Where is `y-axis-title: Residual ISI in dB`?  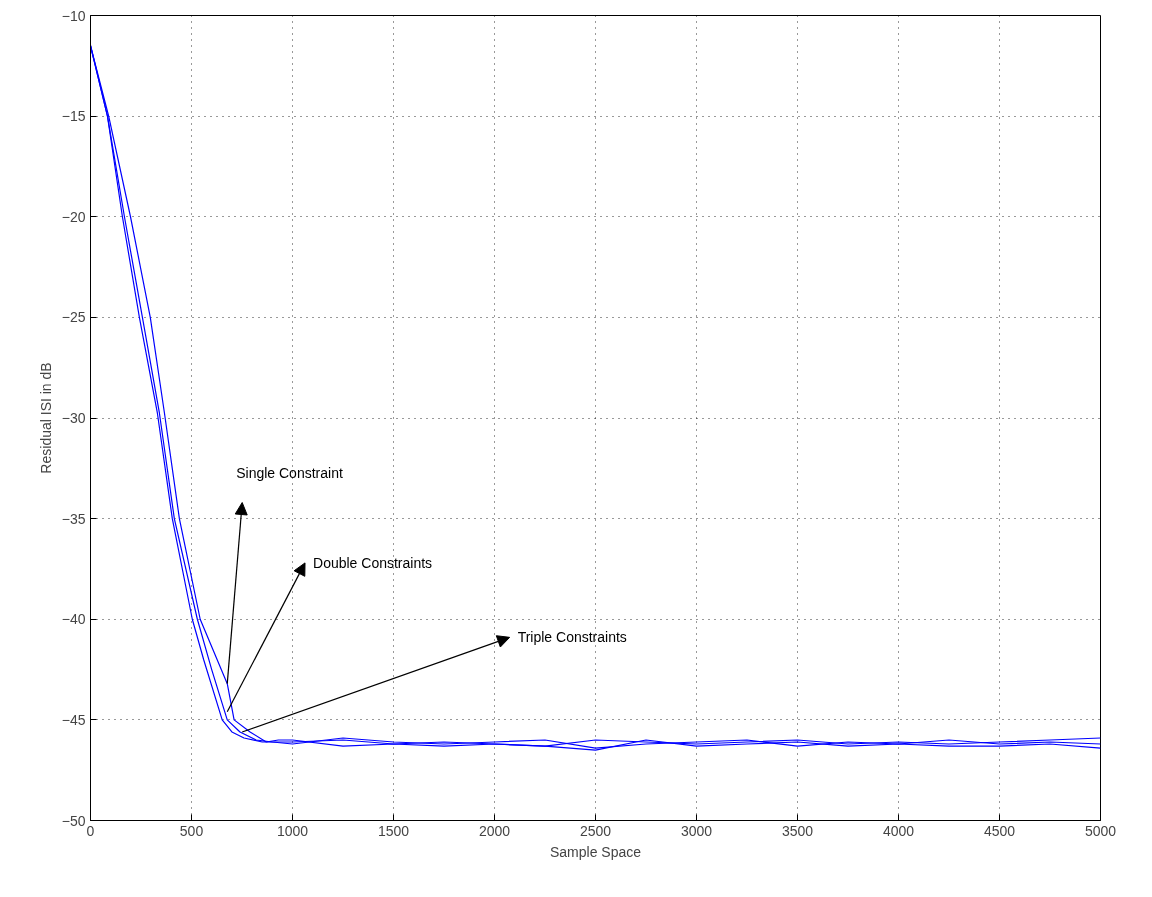
y-axis-title: Residual ISI in dB is located at coordinates (45, 418).